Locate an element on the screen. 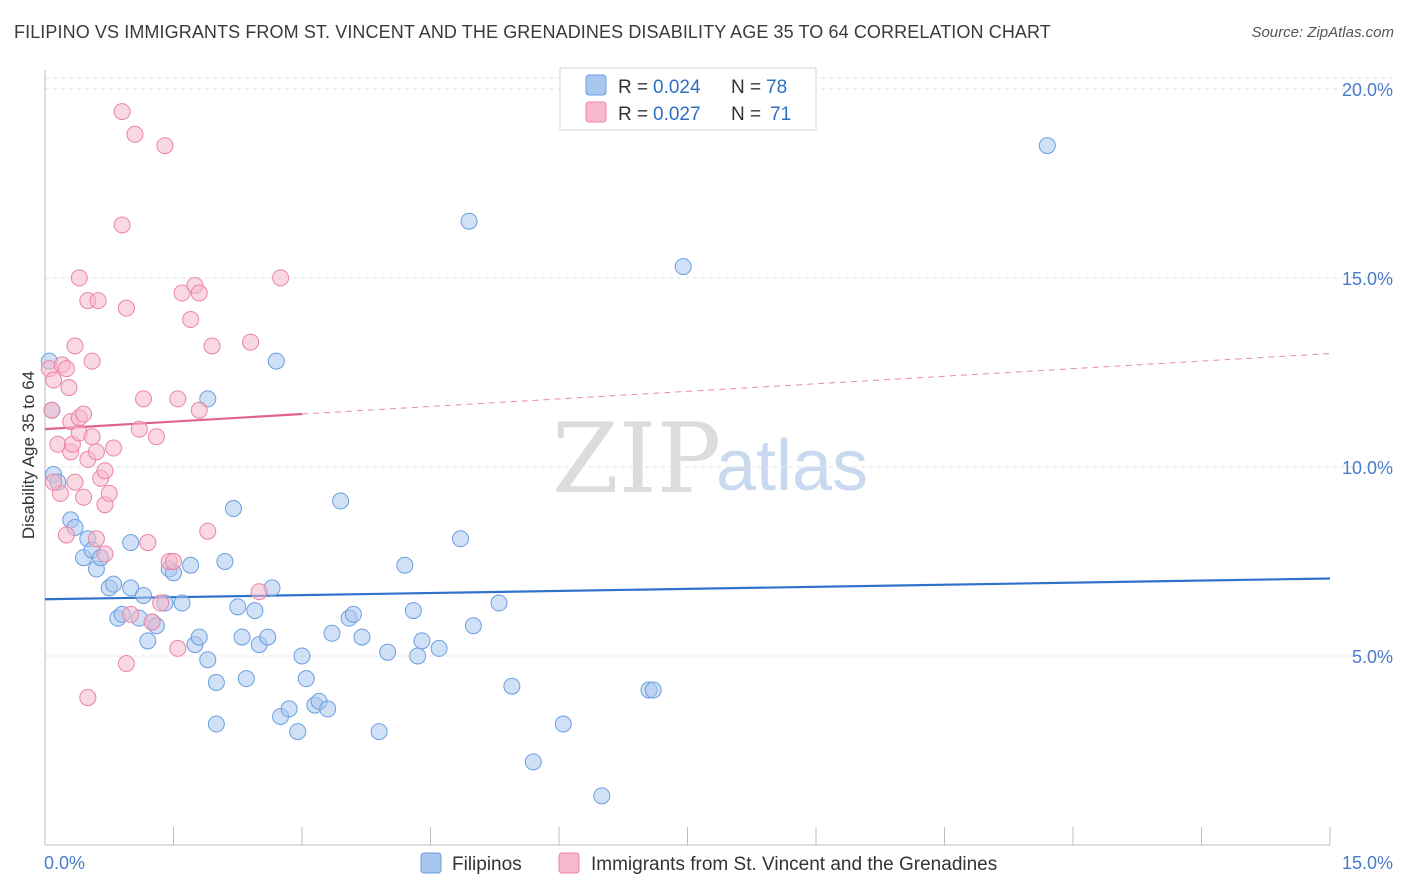 The height and width of the screenshot is (892, 1406). legend-n-label-1: N = is located at coordinates (746, 87).